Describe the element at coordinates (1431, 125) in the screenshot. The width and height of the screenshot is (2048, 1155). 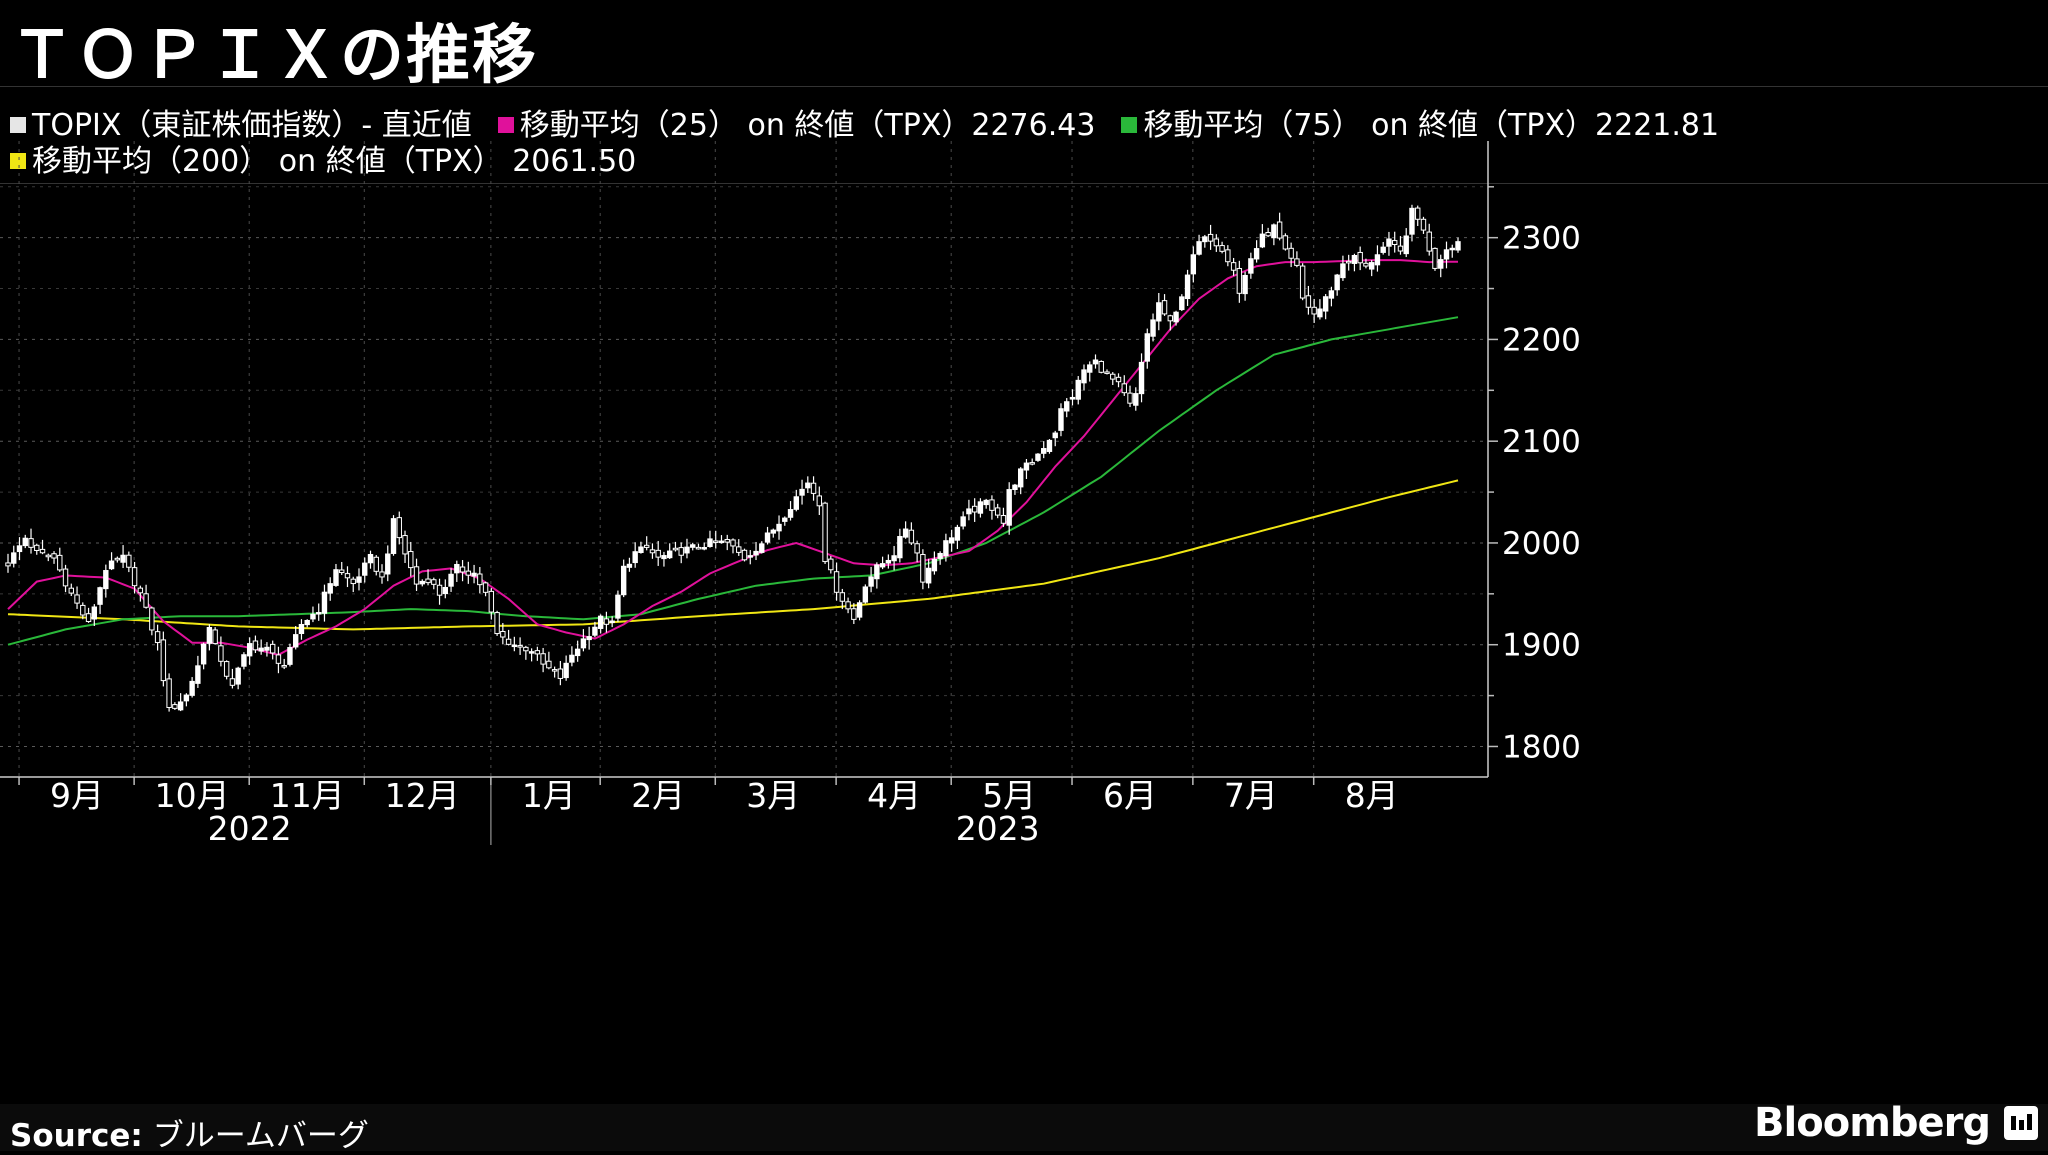
I see `legend-label-ma75: 移動平均（75） on 終値（TPX）2221.81` at that location.